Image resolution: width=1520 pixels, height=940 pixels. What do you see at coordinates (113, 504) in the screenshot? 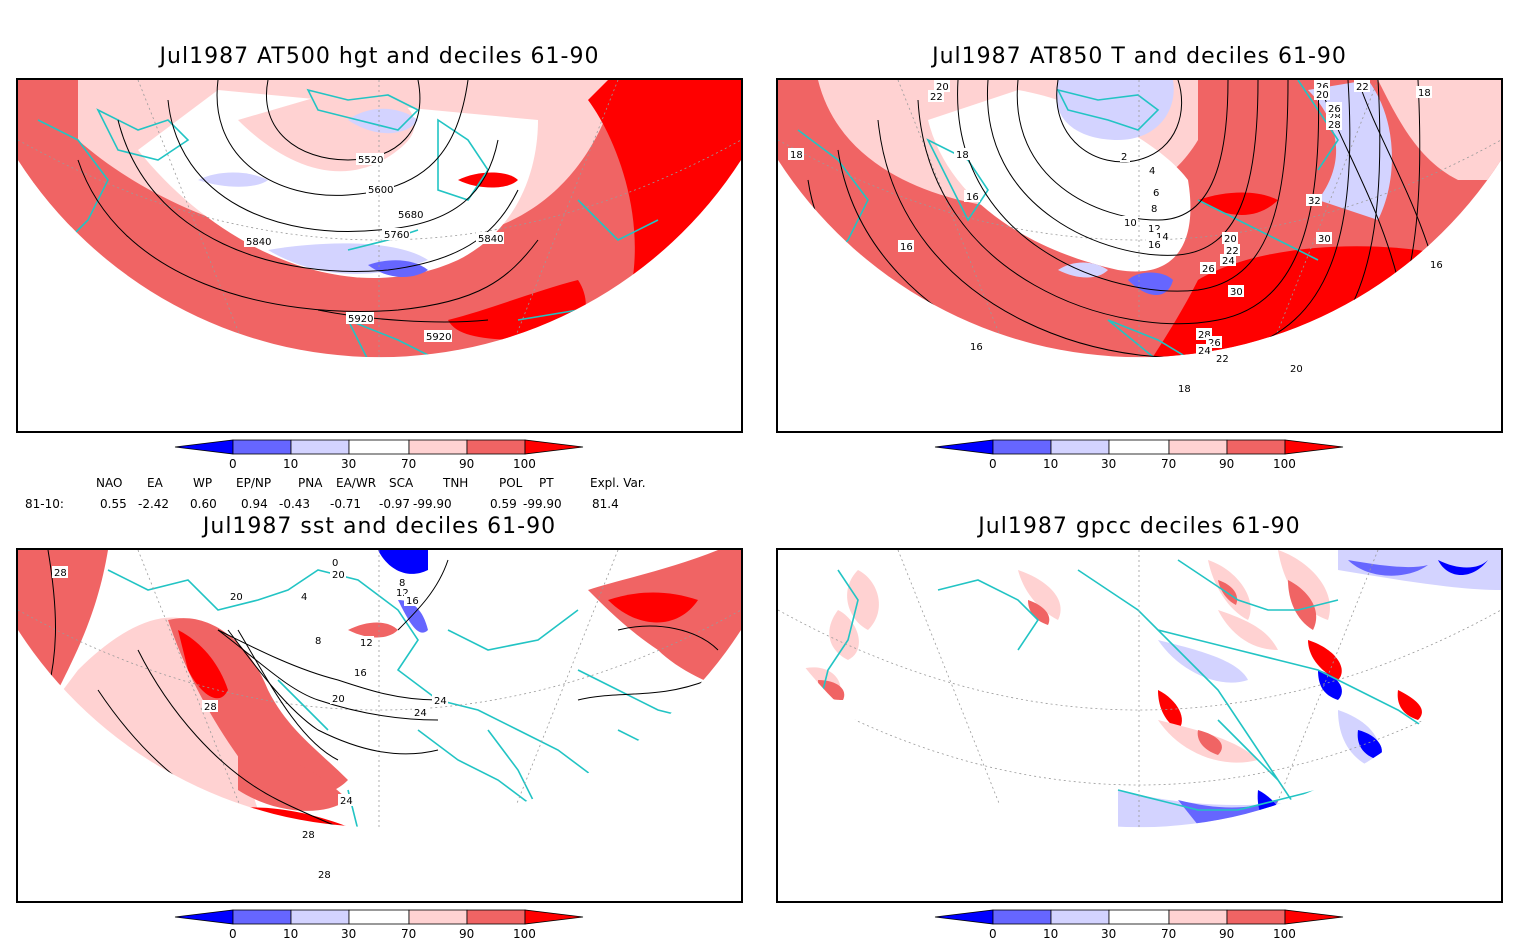
I see `index-value: 0.55` at bounding box center [113, 504].